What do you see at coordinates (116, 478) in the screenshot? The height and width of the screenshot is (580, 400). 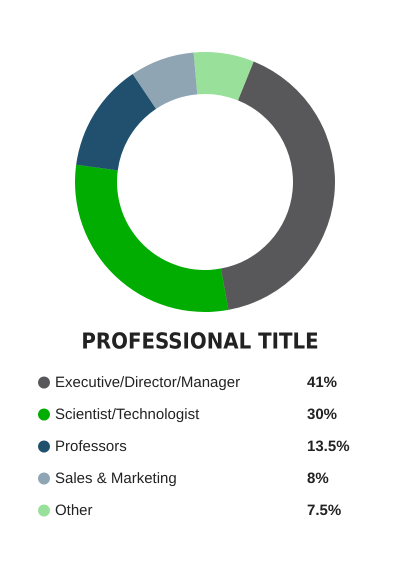 I see `legend-label: Sales & Marketing` at bounding box center [116, 478].